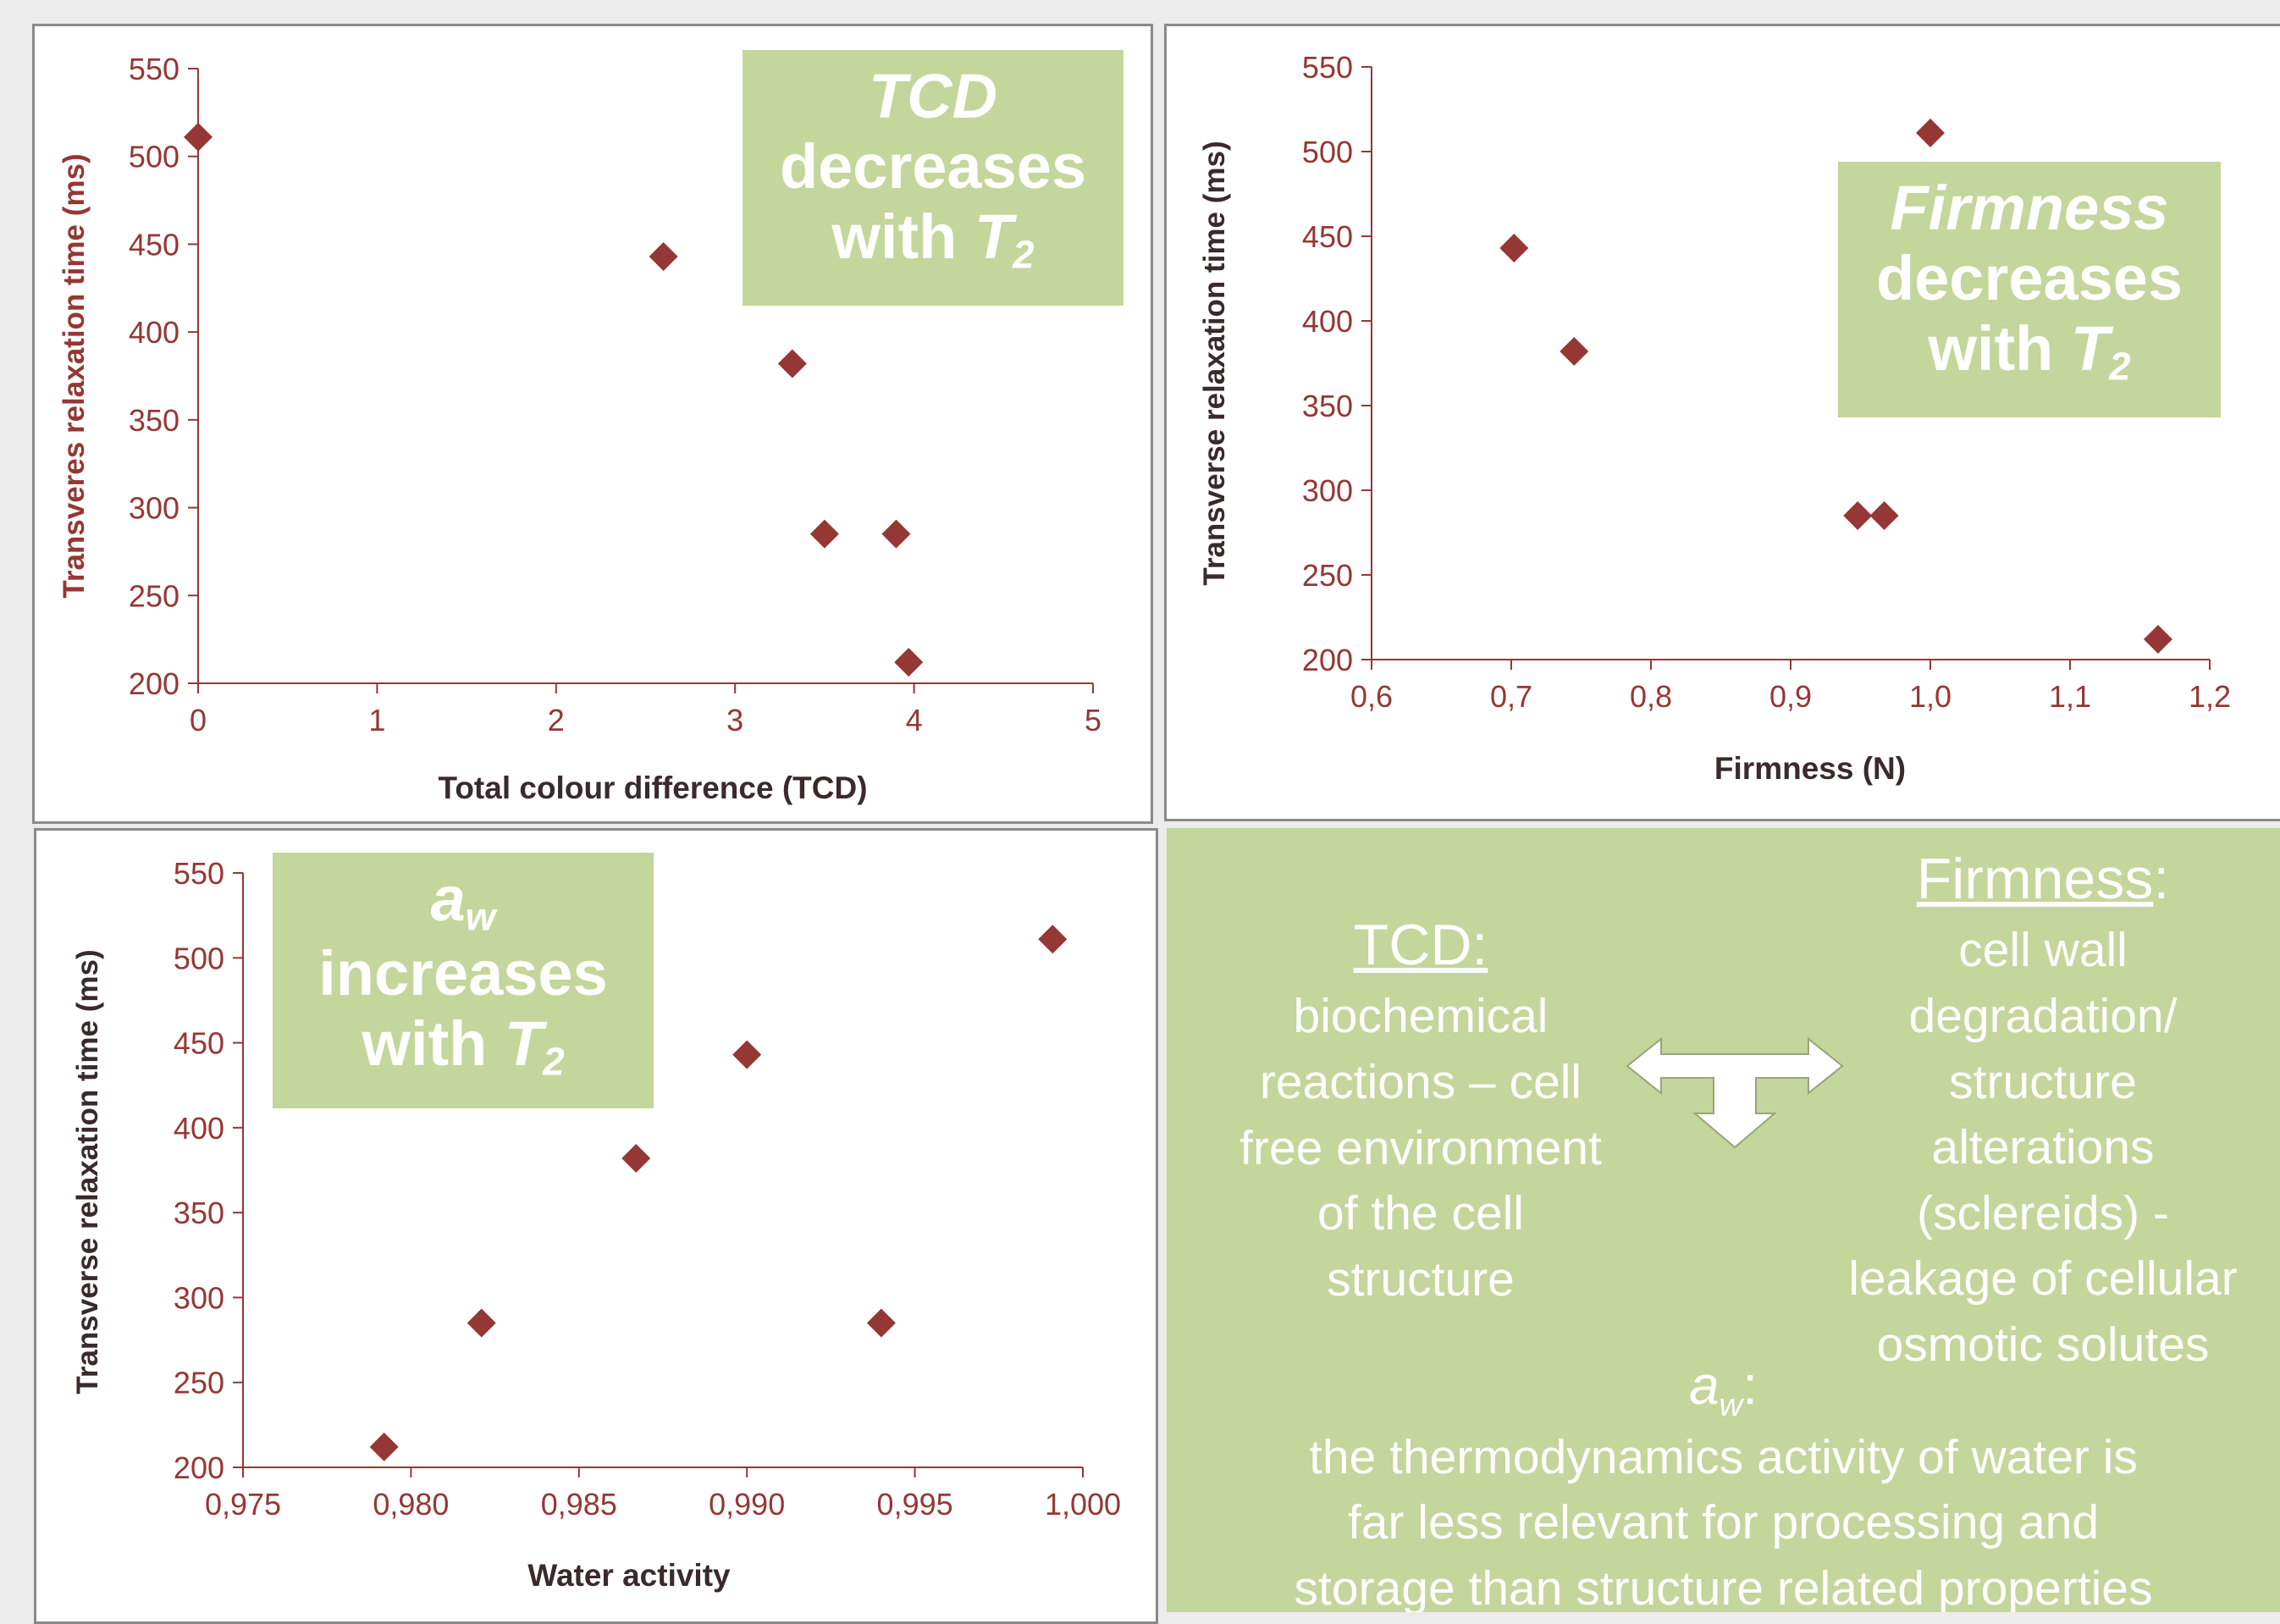  What do you see at coordinates (1723, 1523) in the screenshot?
I see `aw-notes-line: far less relevant for processing and` at bounding box center [1723, 1523].